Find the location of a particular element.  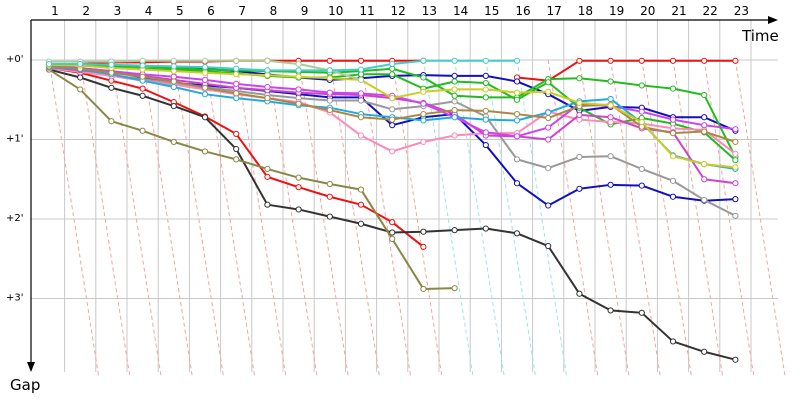

x-tick-label: 3 is located at coordinates (118, 11).